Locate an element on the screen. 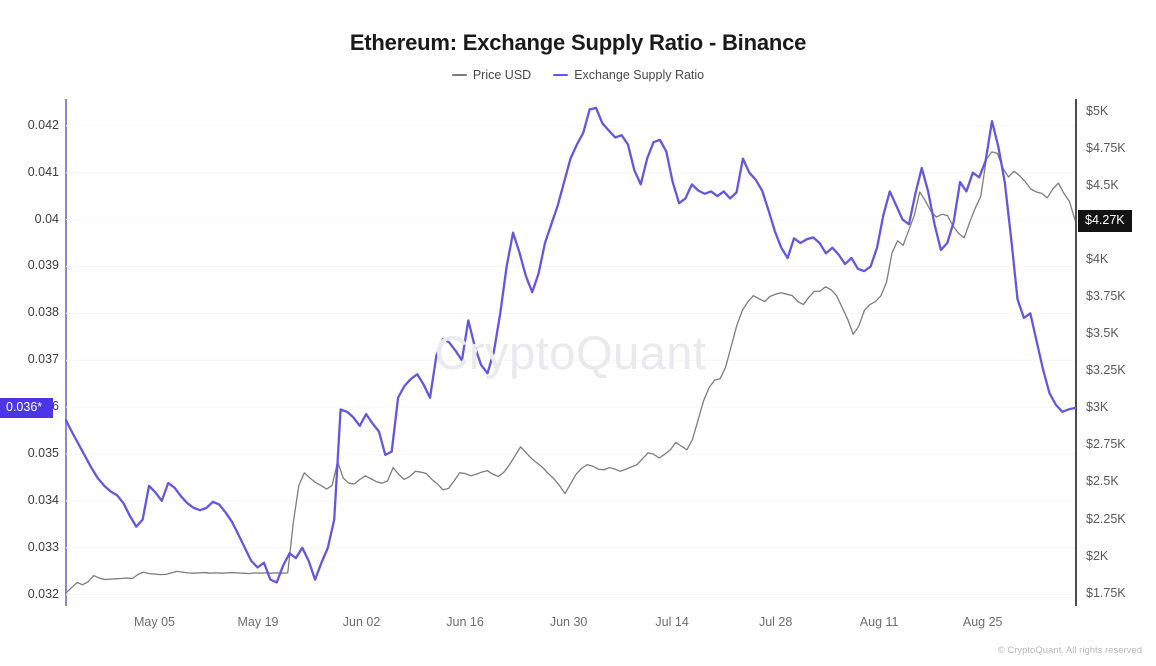 The image size is (1156, 666). y-axis-left-tick: 0.039 is located at coordinates (43, 265).